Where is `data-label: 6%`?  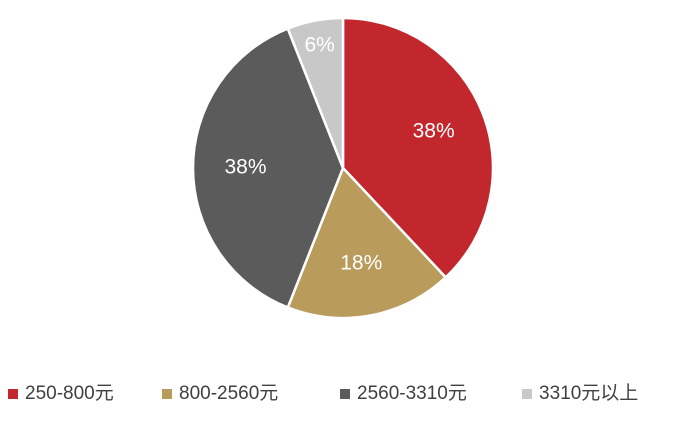 data-label: 6% is located at coordinates (319, 44).